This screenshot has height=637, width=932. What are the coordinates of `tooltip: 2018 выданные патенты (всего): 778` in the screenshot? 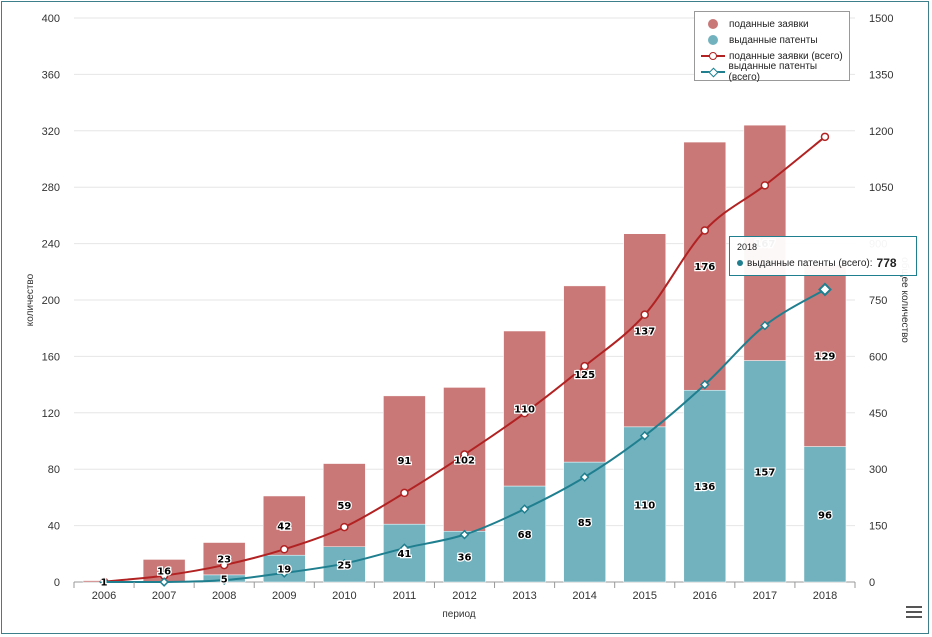 It's located at (823, 256).